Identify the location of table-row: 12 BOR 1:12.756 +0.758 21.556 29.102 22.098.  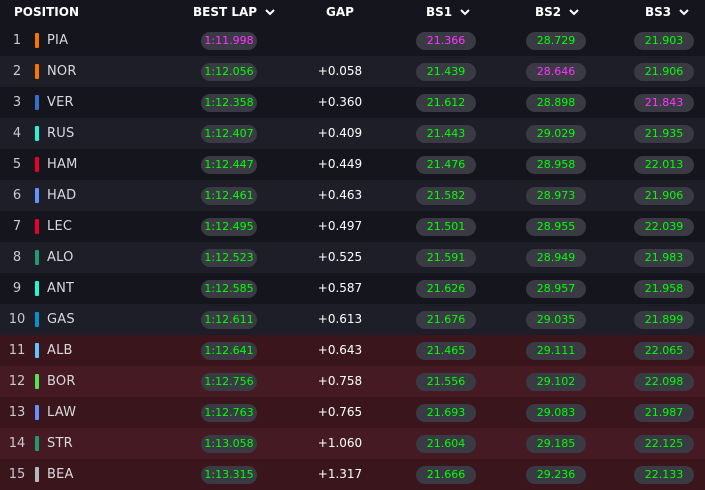
(352, 381).